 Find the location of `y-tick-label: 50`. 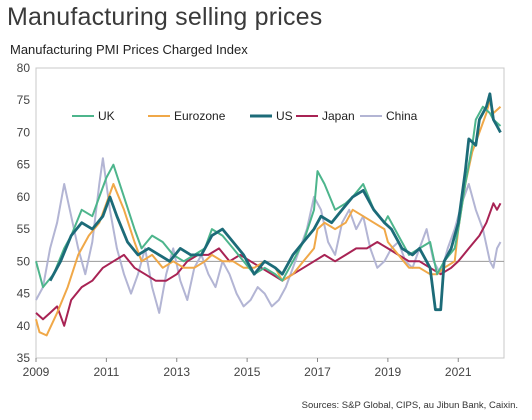

y-tick-label: 50 is located at coordinates (24, 261).